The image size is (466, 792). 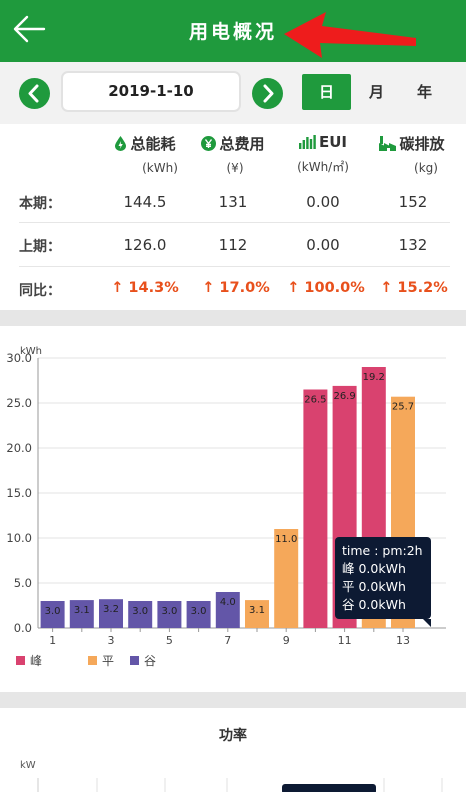 I want to click on bar-chart-icon, so click(x=307, y=142).